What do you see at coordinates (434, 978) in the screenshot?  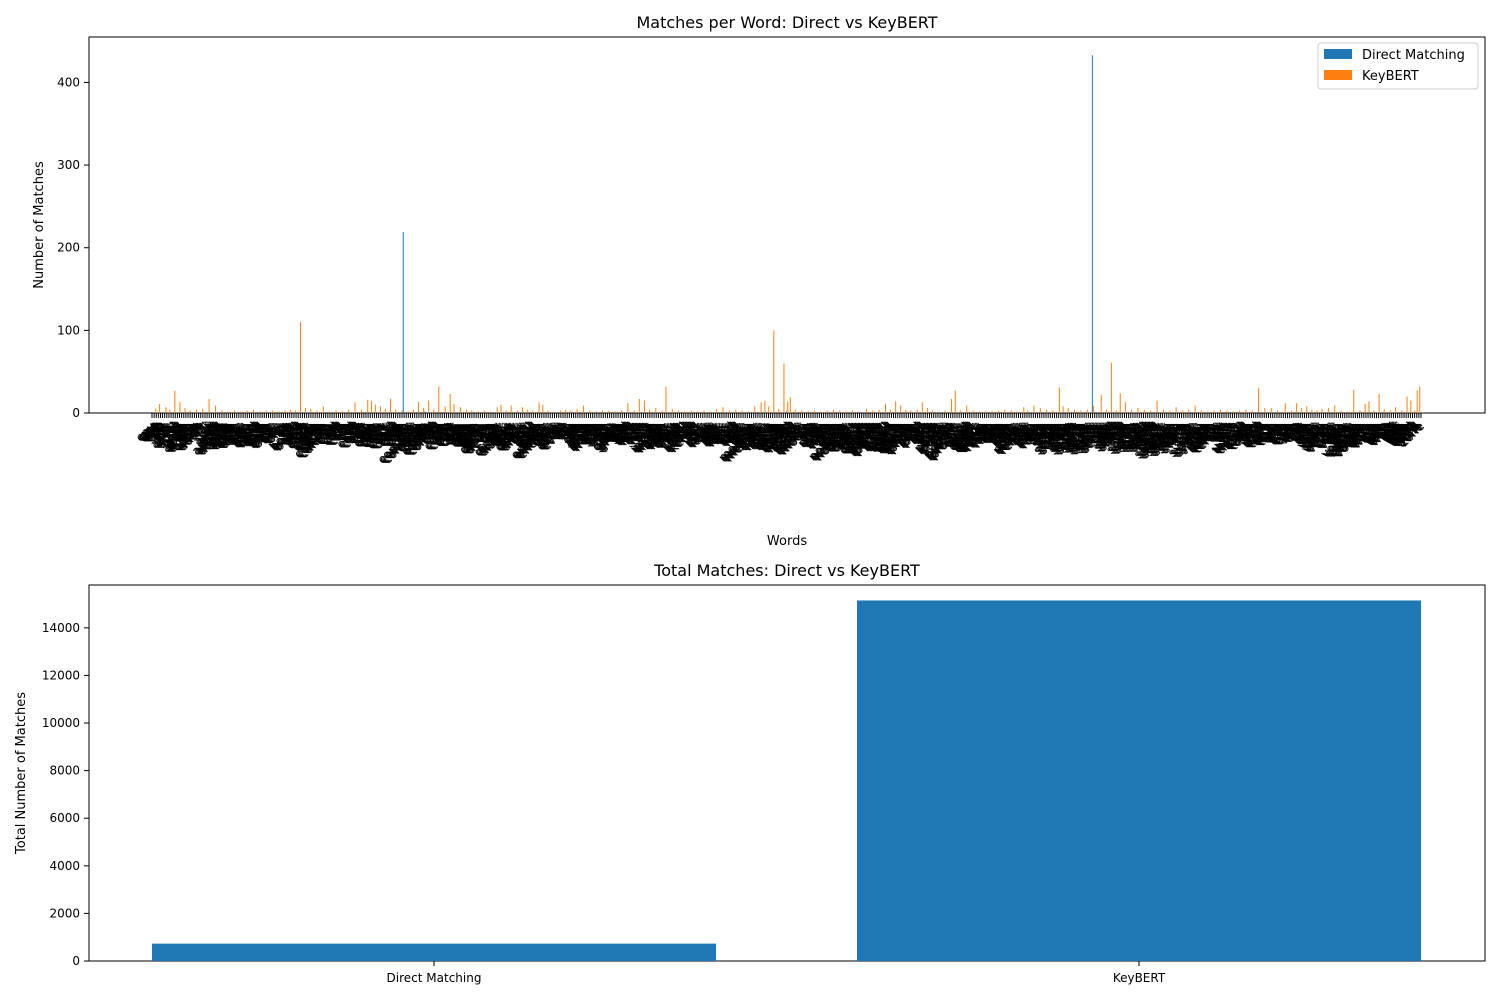 I see `chart2-x-tick-label: Direct Matching` at bounding box center [434, 978].